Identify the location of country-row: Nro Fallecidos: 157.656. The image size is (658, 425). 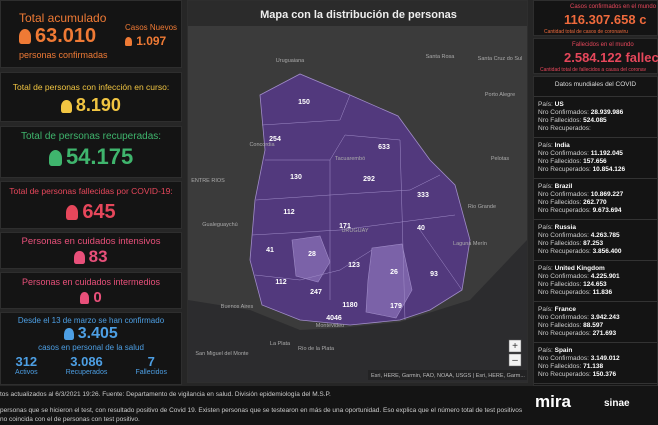
(597, 162).